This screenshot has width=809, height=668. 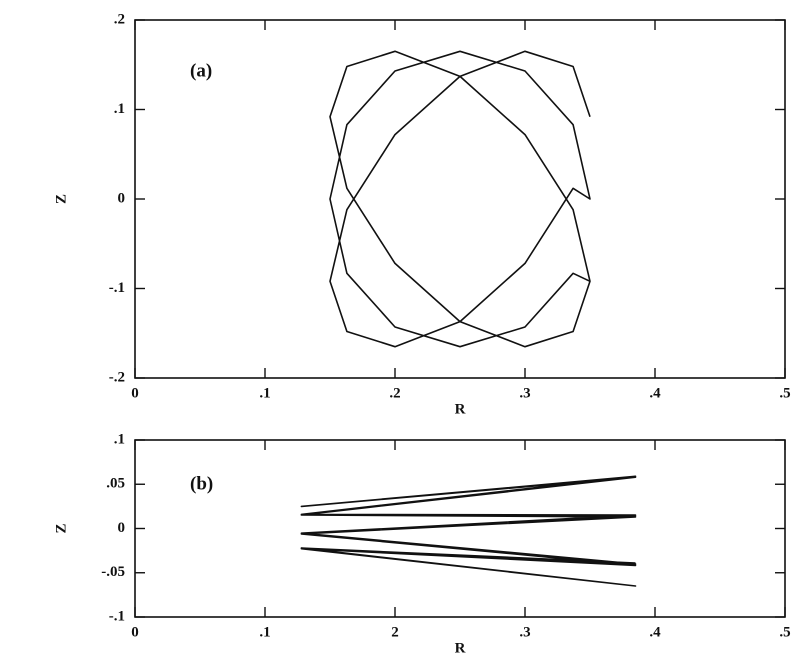 I want to click on panel-label: (b), so click(x=201, y=483).